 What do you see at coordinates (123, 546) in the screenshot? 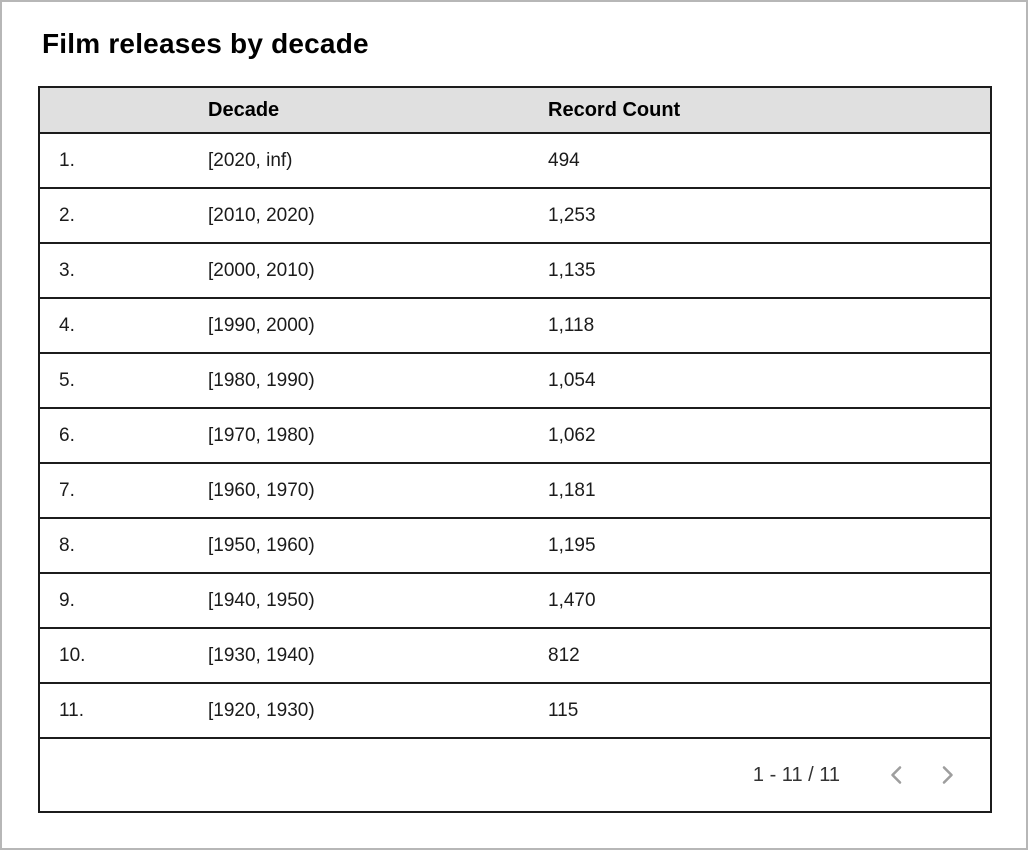
I see `row-number: 8.` at bounding box center [123, 546].